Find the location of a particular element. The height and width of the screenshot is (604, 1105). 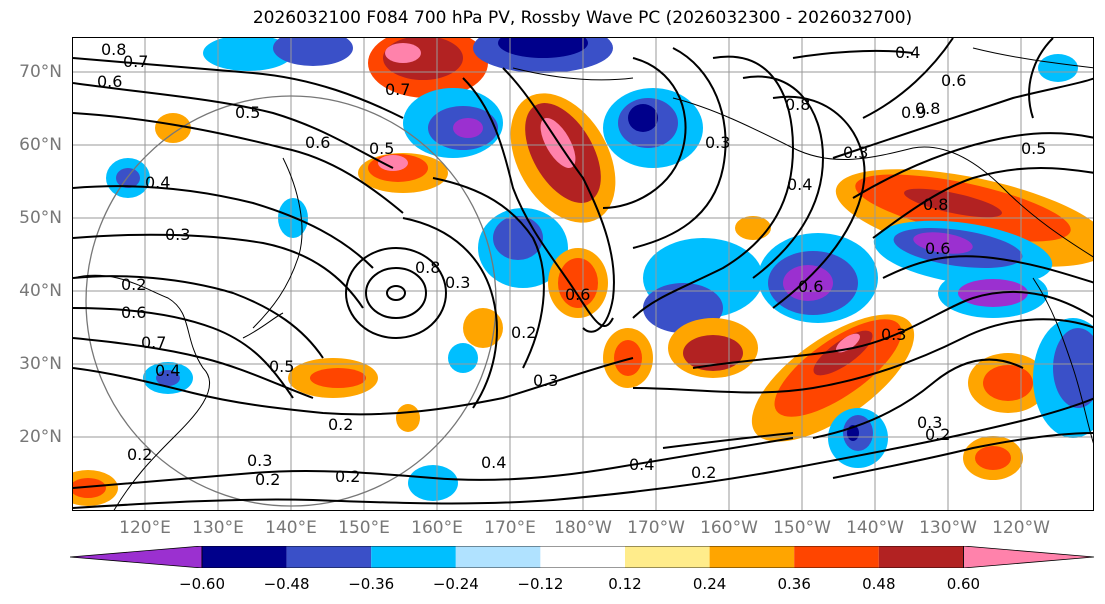

colorbar-tick: 0.60 is located at coordinates (963, 584).